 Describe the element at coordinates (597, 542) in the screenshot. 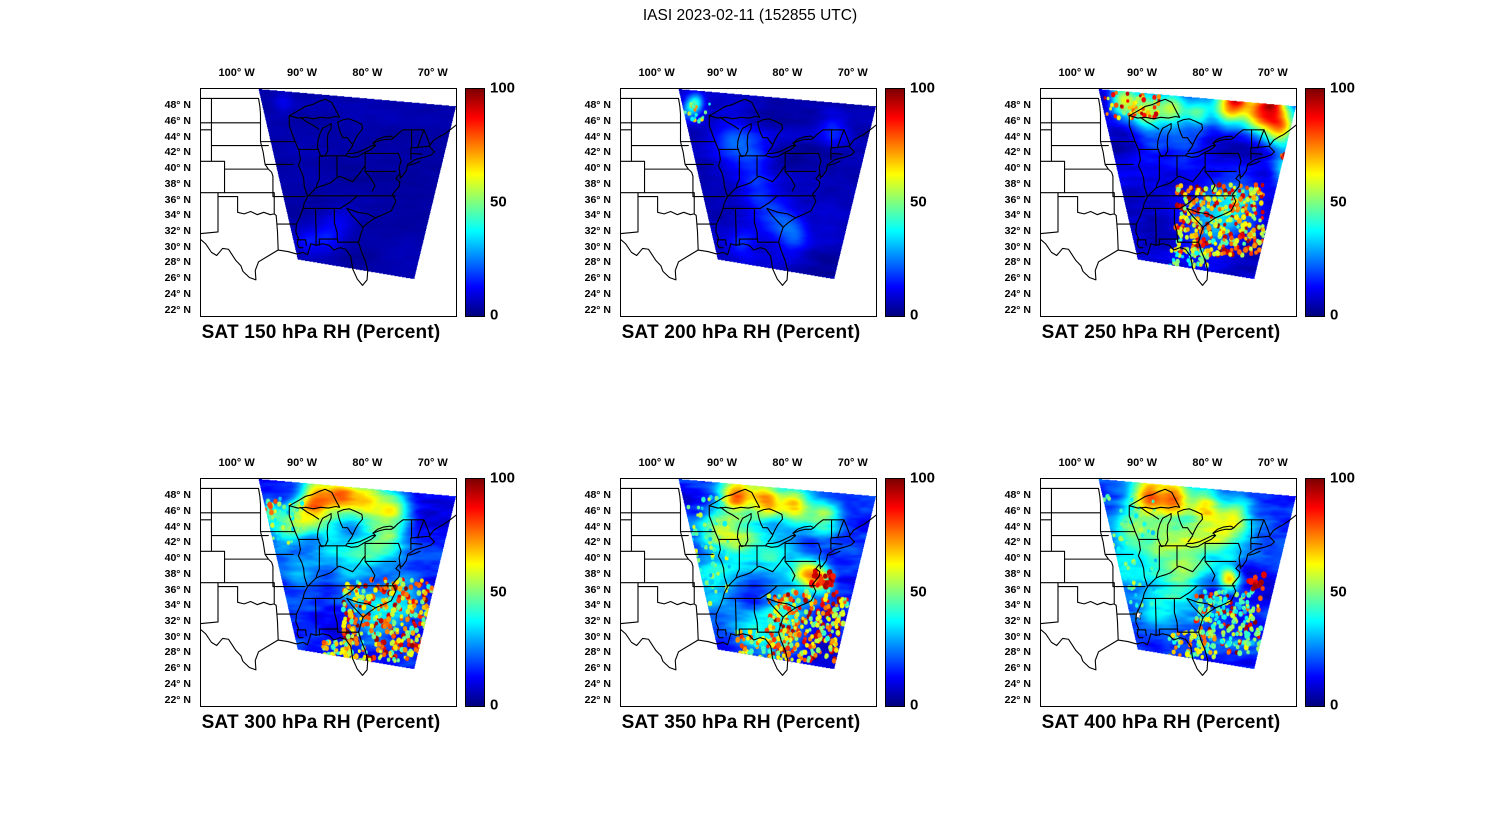

I see `lat-tick-label: 42° N` at that location.